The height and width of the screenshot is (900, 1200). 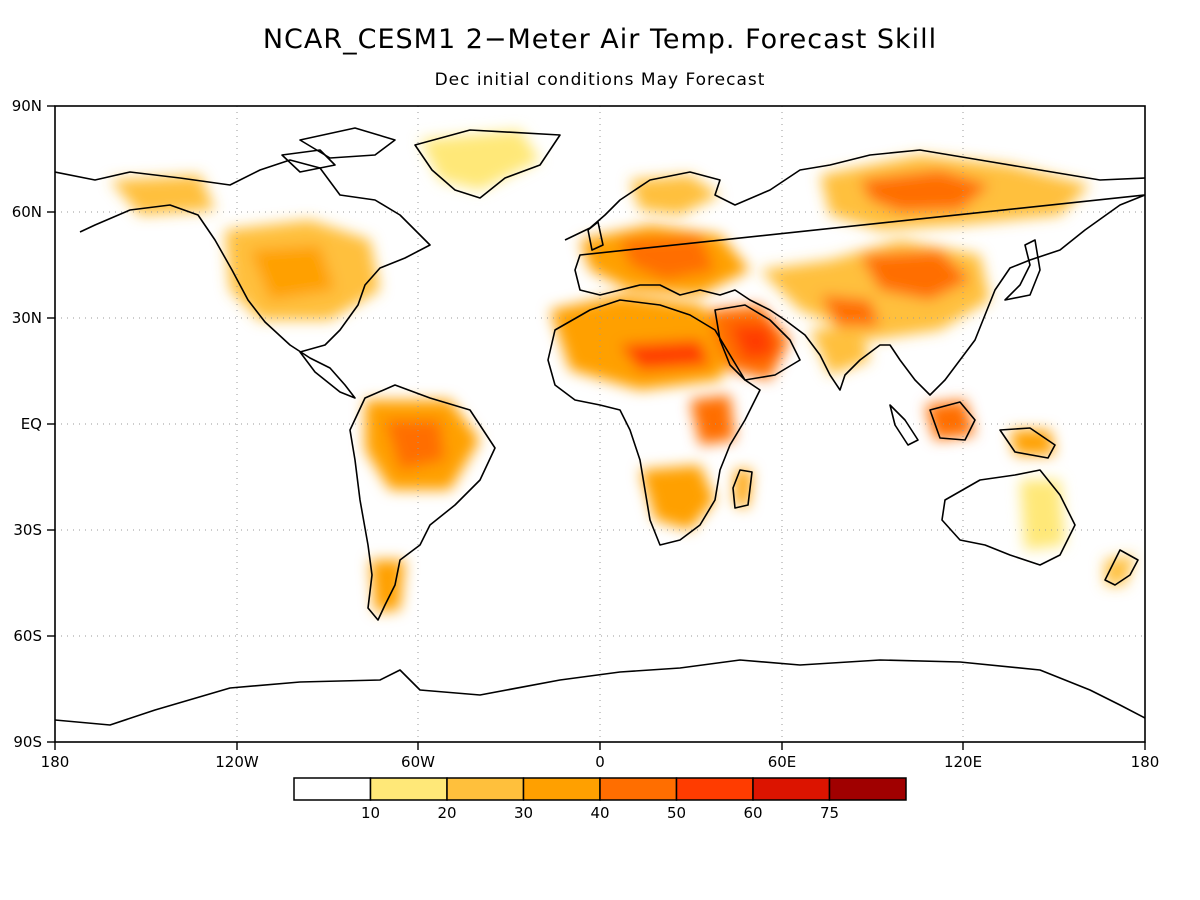 I want to click on x-tick-label: 0, so click(x=600, y=762).